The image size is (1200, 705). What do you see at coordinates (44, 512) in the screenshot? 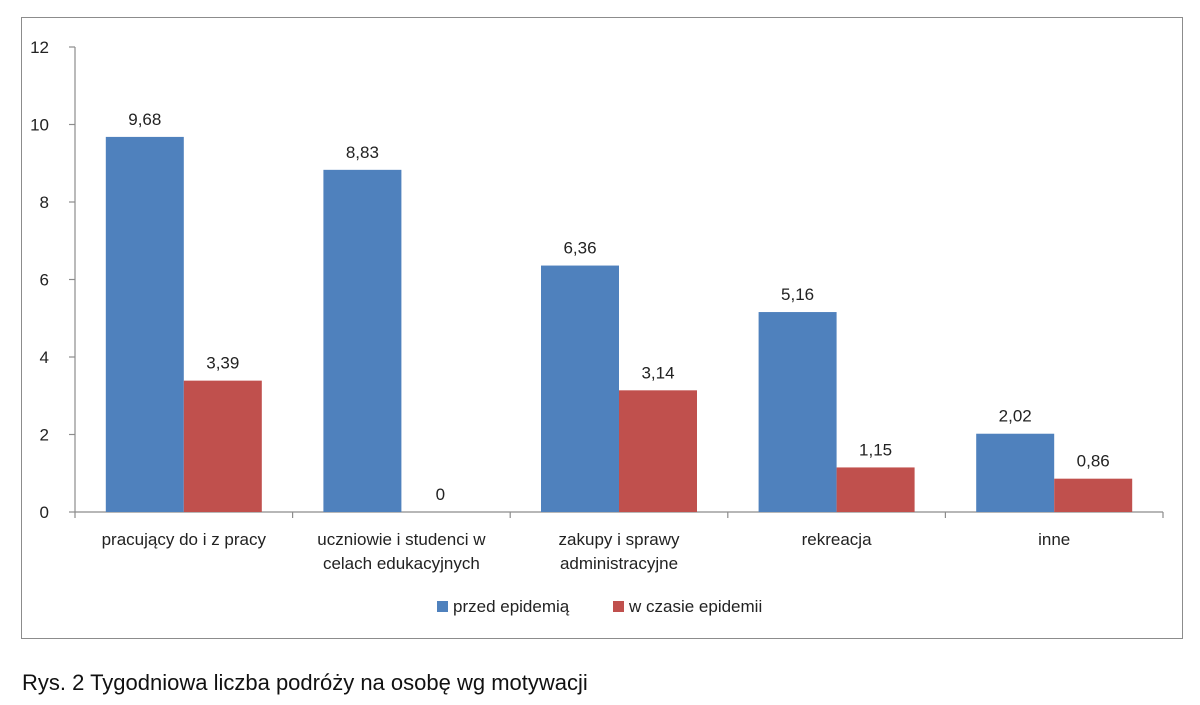
I see `y-tick-label: 0` at bounding box center [44, 512].